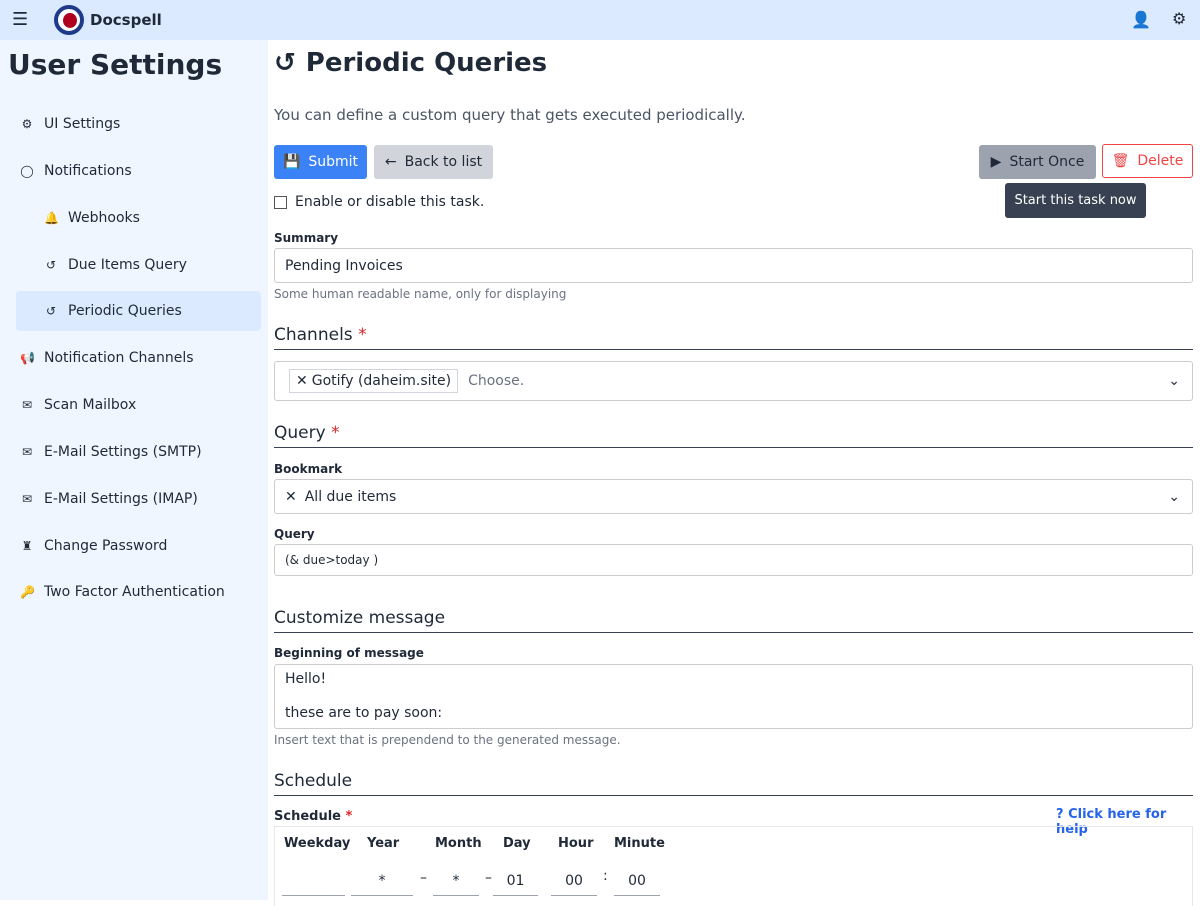  Describe the element at coordinates (390, 162) in the screenshot. I see `arrow-left-icon: ←` at that location.